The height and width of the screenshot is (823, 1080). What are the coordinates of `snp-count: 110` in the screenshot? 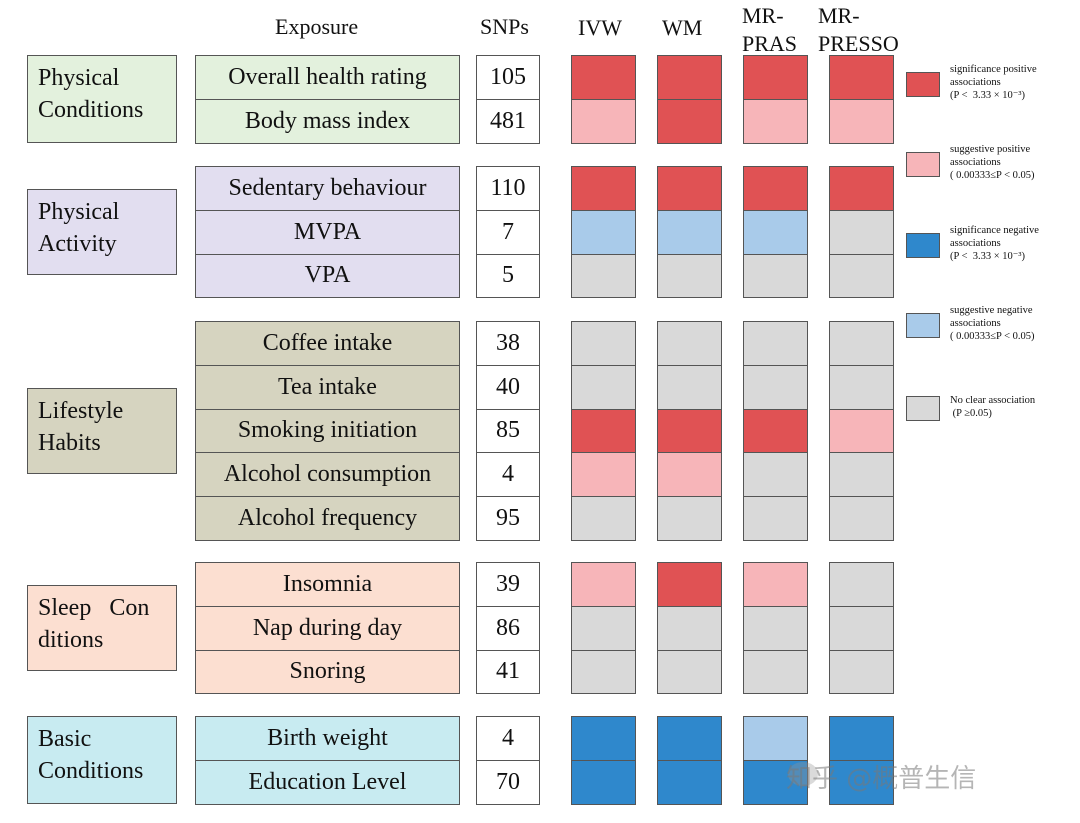 It's located at (508, 188).